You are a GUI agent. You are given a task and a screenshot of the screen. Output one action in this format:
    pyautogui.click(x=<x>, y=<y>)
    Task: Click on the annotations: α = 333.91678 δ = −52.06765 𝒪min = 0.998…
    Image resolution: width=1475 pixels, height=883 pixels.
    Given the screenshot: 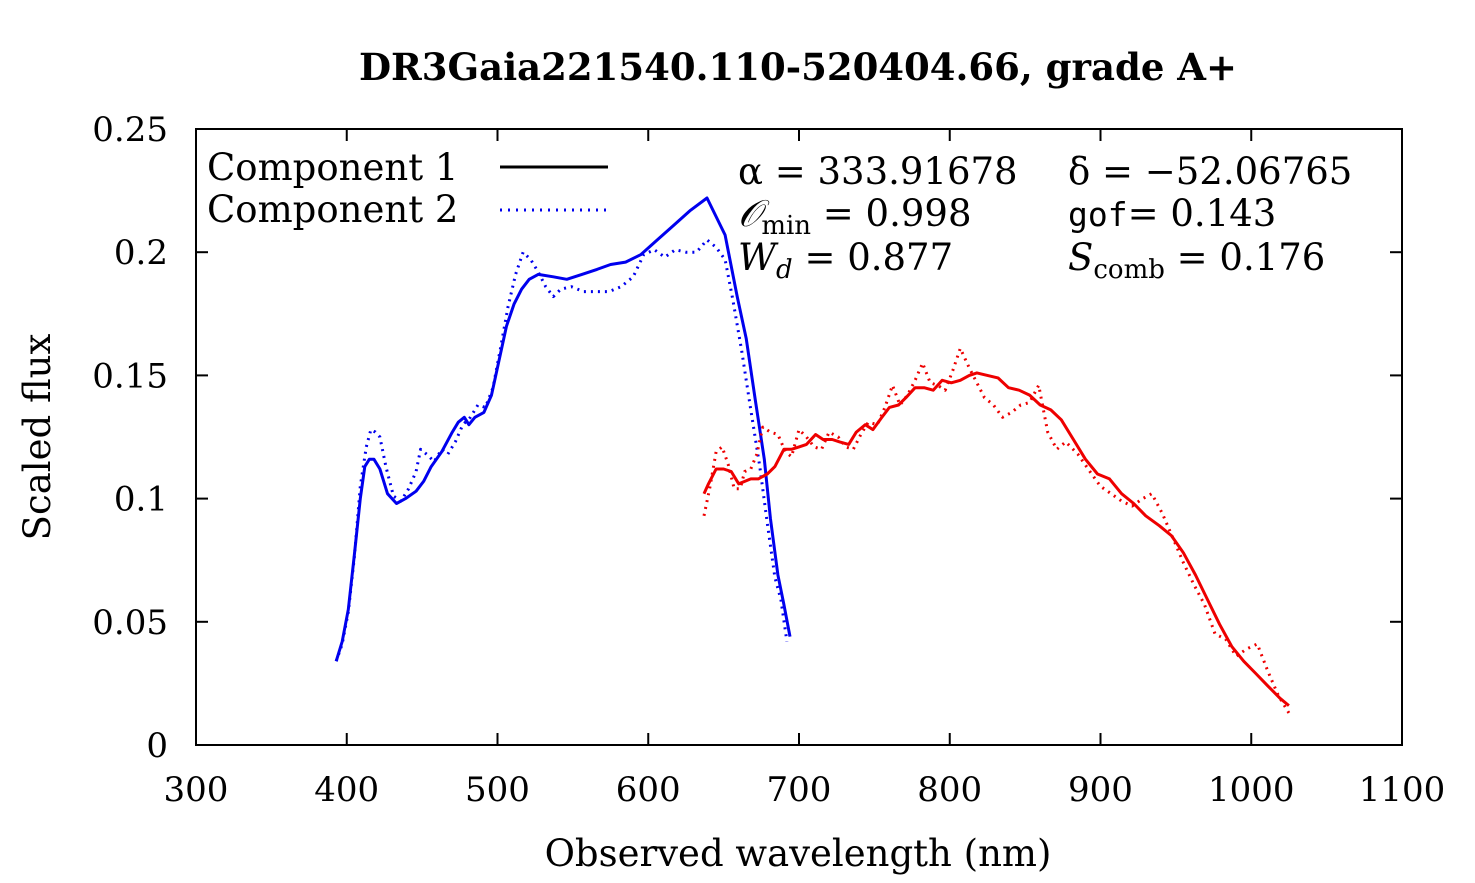 What is the action you would take?
    pyautogui.click(x=1045, y=217)
    